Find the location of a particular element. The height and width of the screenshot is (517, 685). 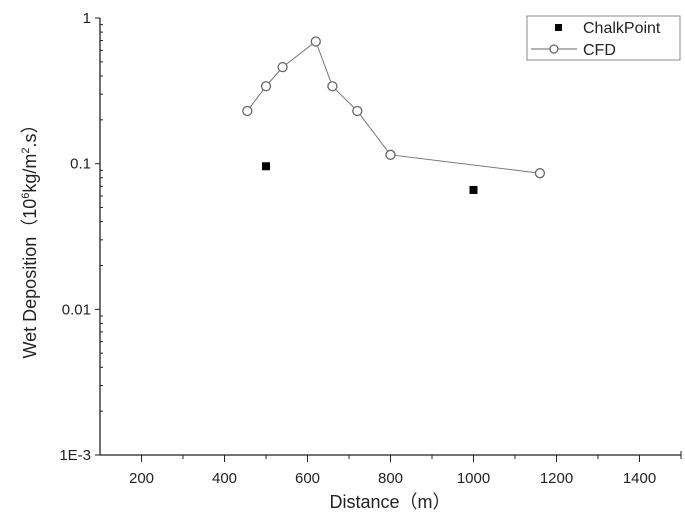

x-tick-label: 200 is located at coordinates (141, 478).